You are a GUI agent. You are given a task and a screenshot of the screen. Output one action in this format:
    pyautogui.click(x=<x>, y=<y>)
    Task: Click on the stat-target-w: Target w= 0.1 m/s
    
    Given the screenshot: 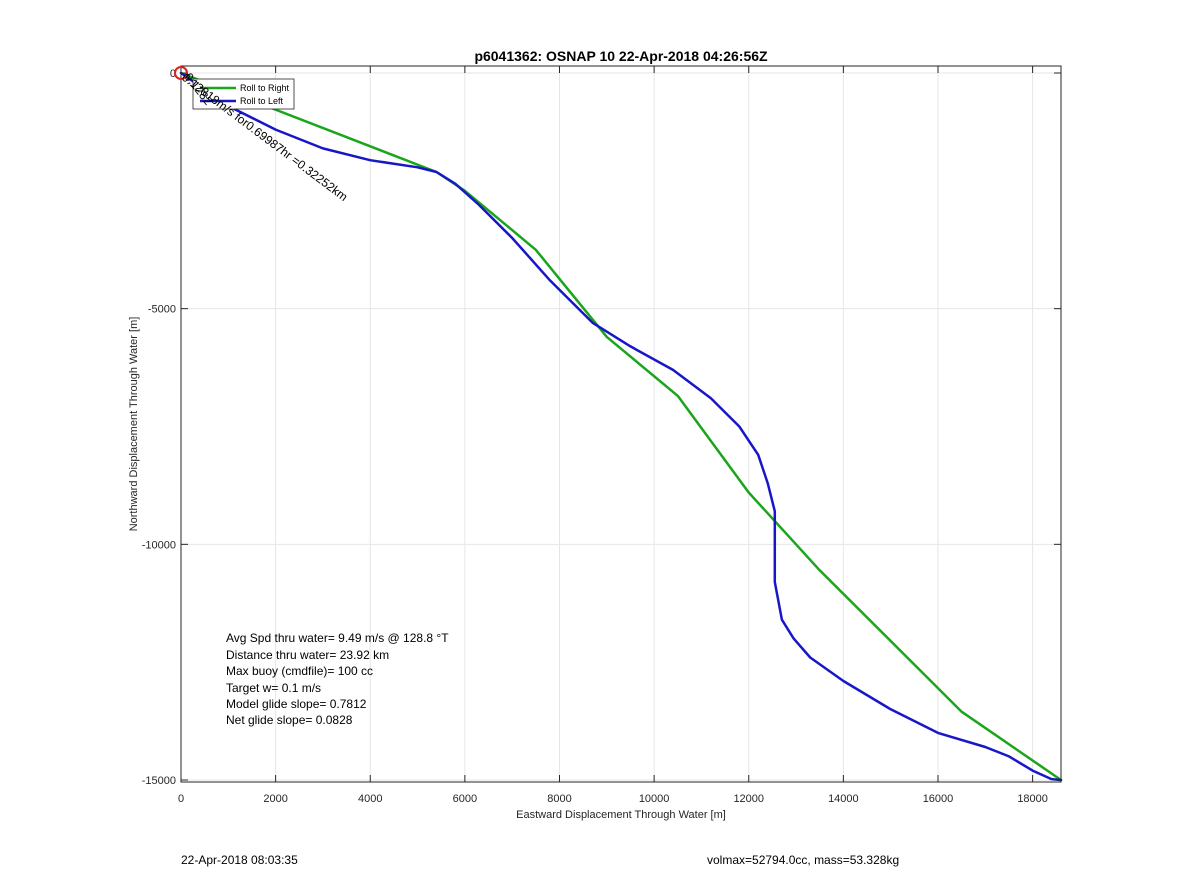 What is the action you would take?
    pyautogui.click(x=273, y=688)
    